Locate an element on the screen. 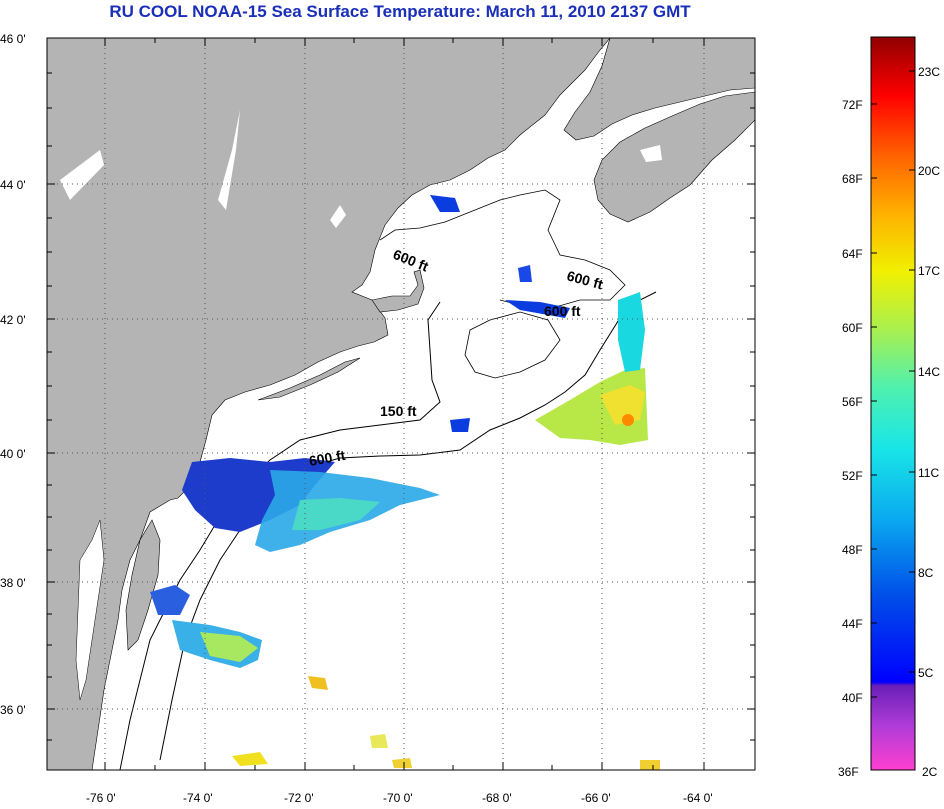 The width and height of the screenshot is (944, 809). lon-label: -74 0' is located at coordinates (198, 798).